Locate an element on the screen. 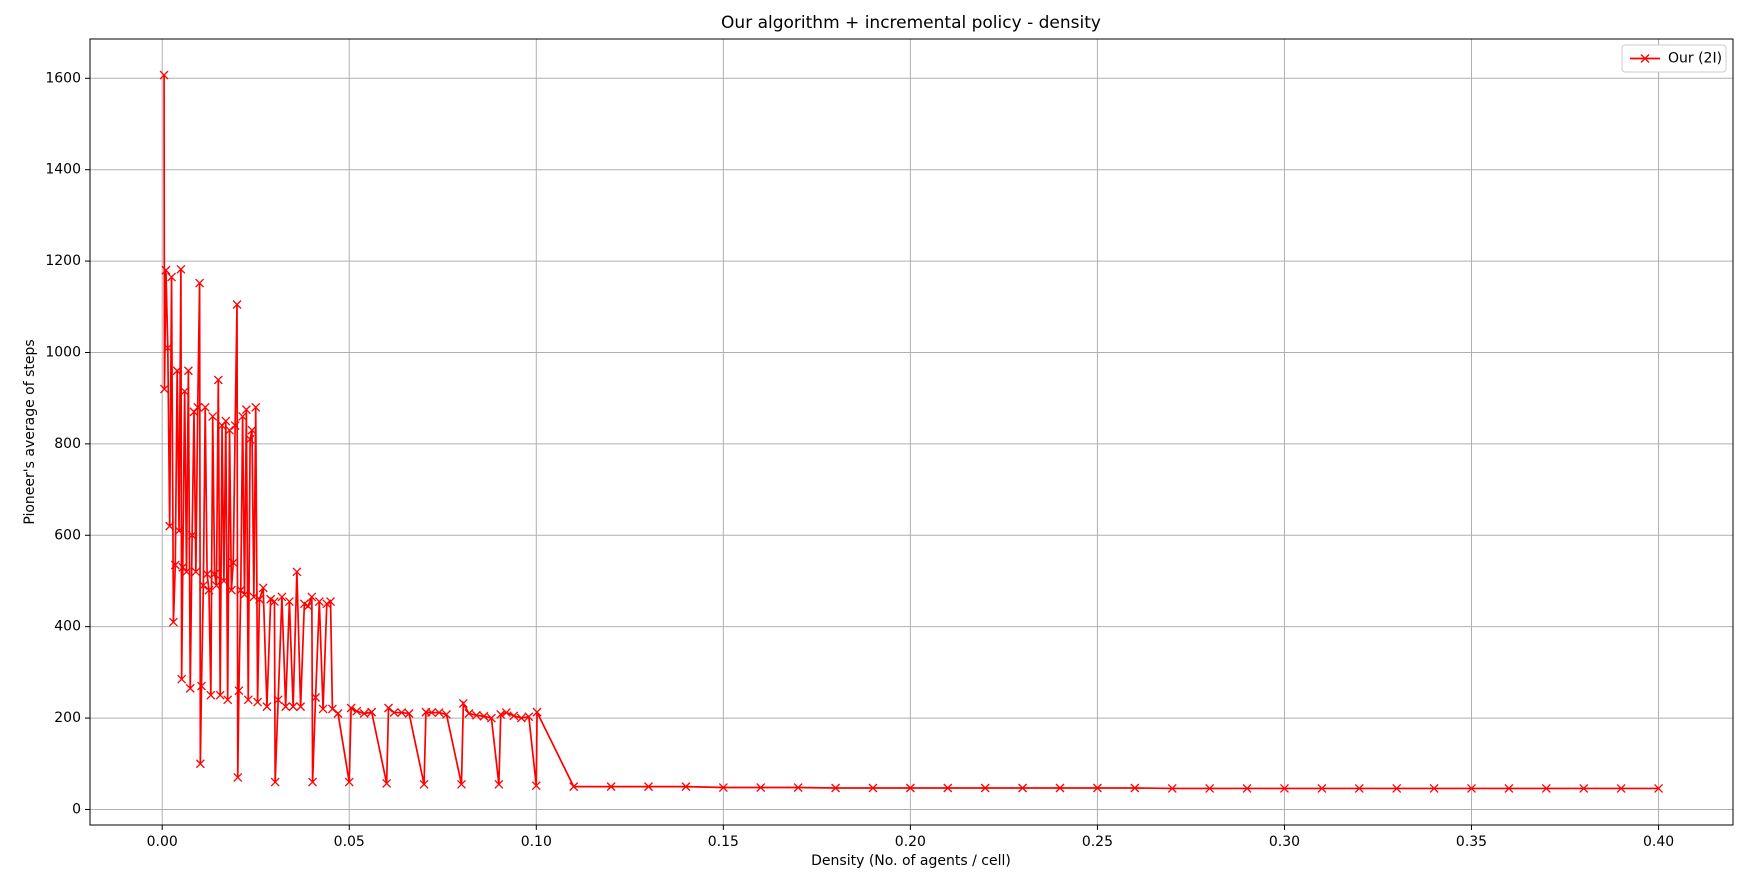 The width and height of the screenshot is (1758, 882). x-tick-label: 0.35 is located at coordinates (1471, 842).